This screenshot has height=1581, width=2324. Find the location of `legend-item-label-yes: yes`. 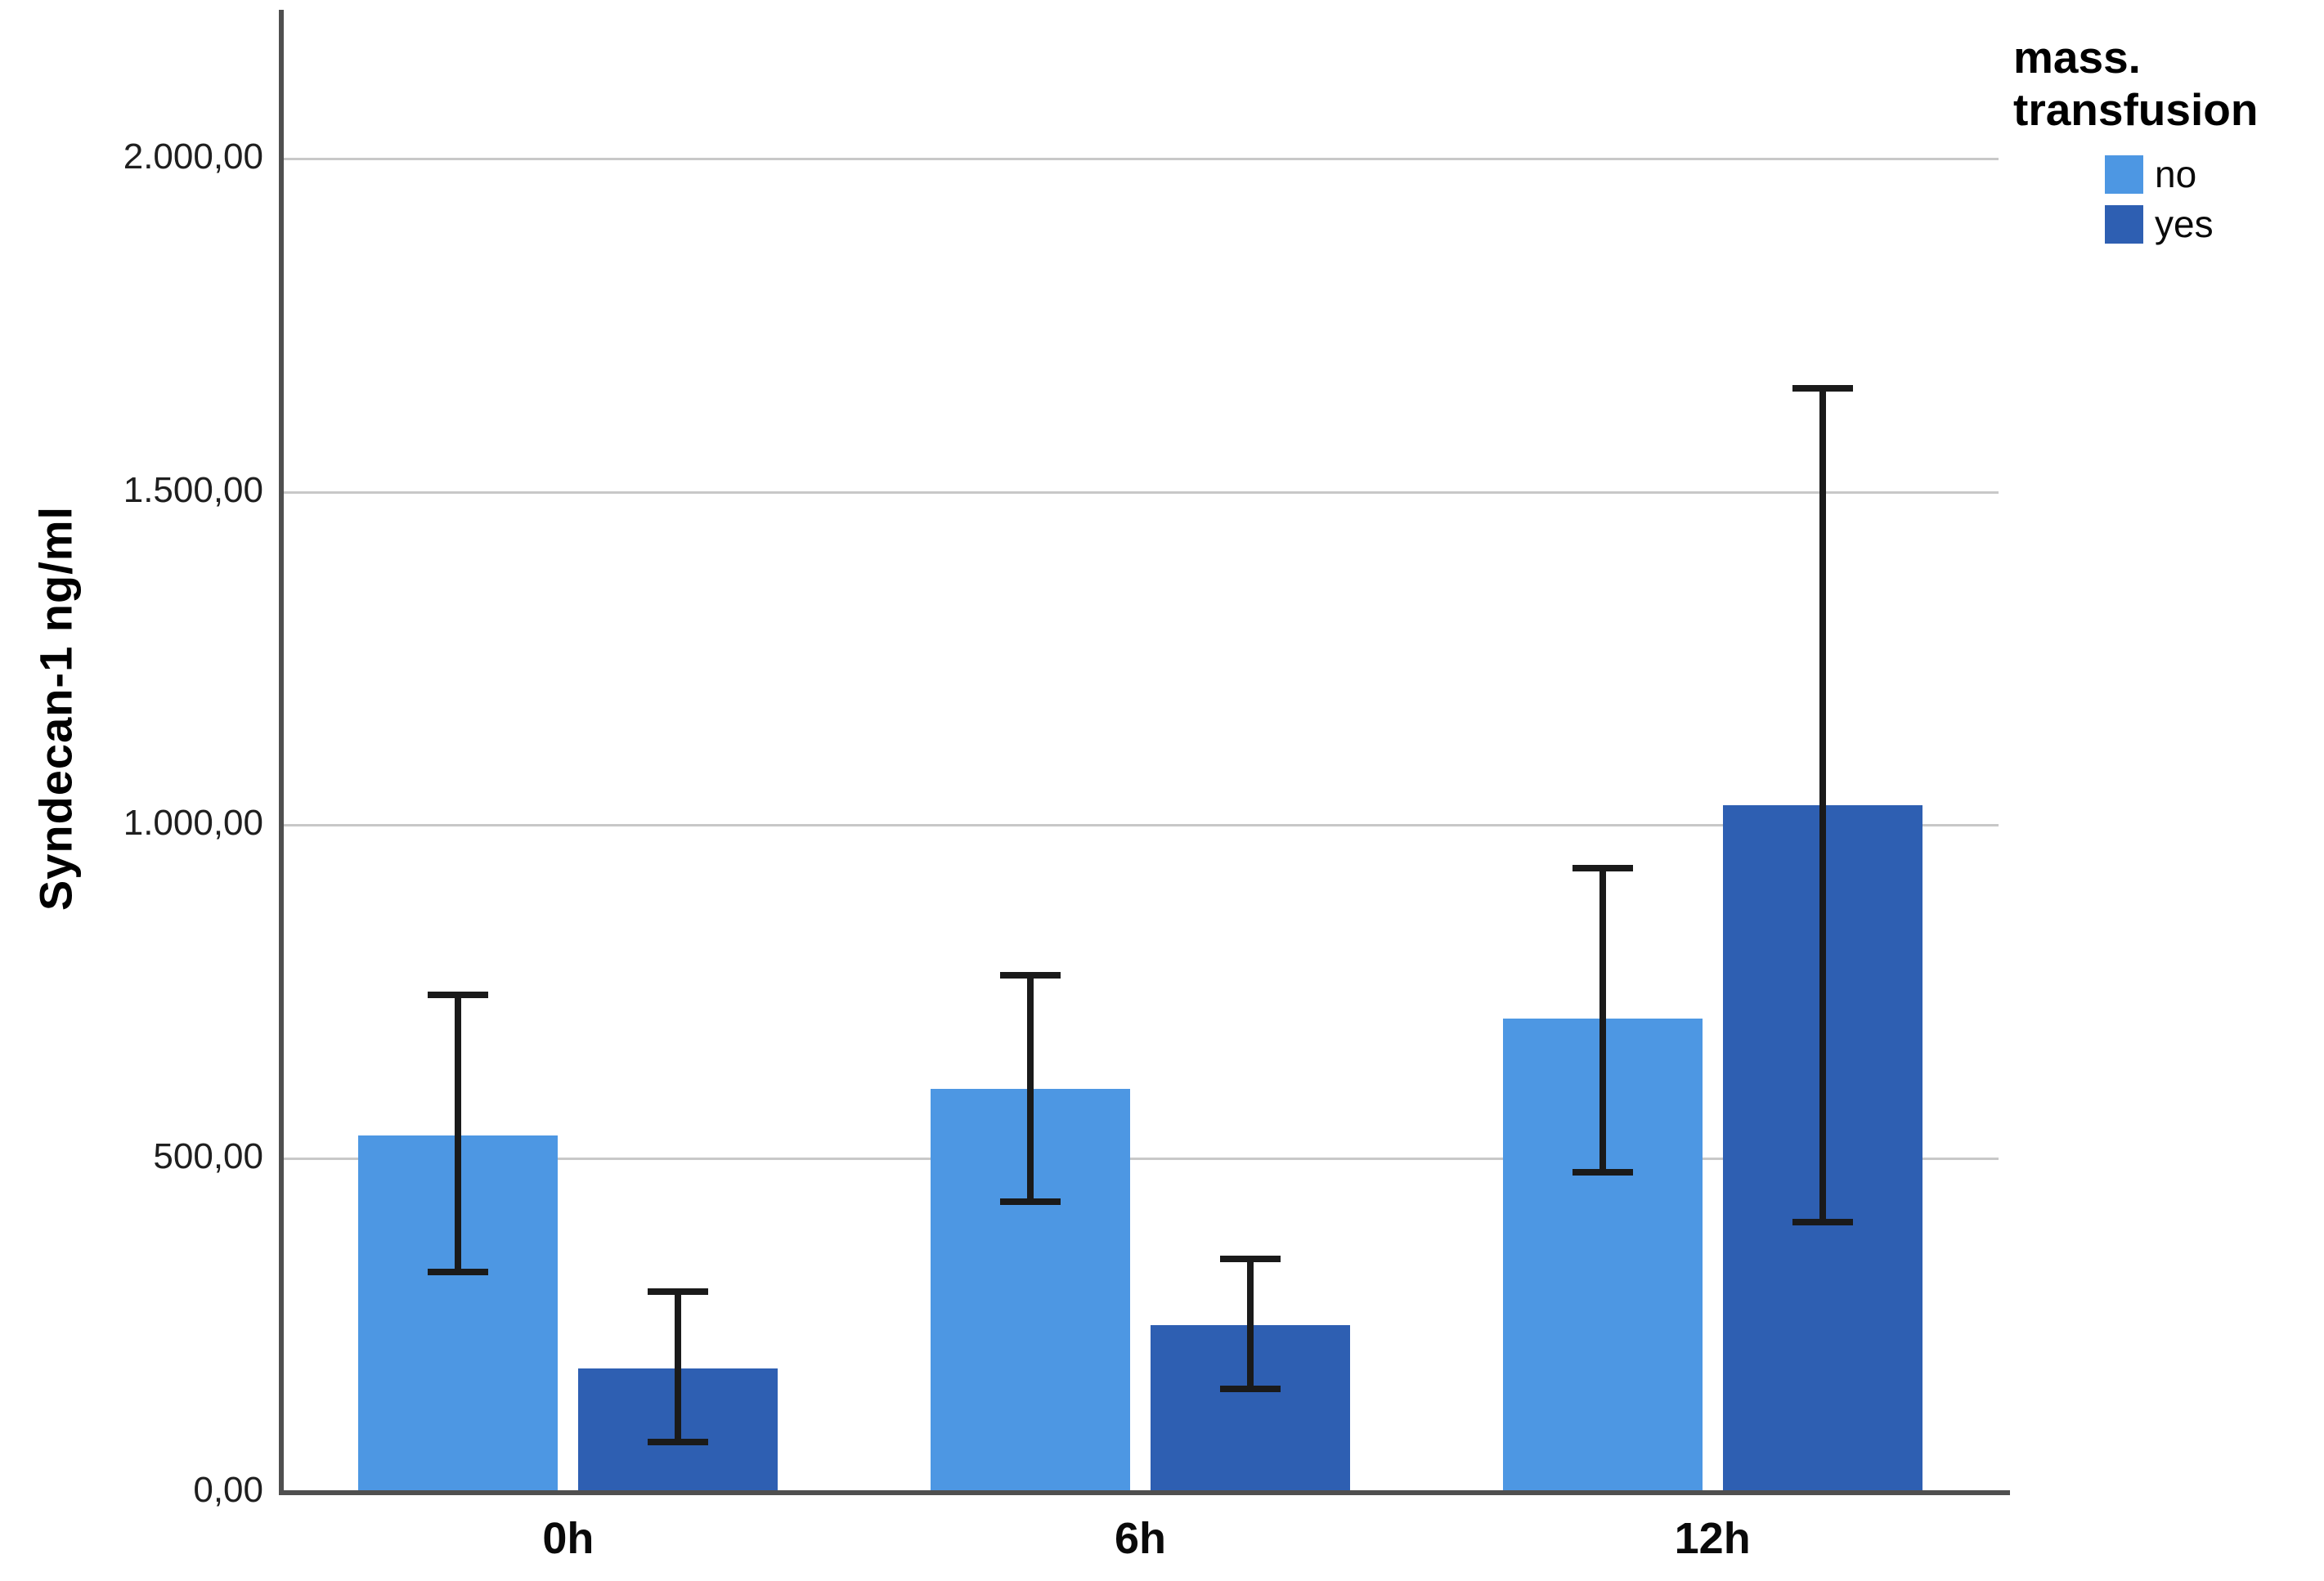

legend-item-label-yes: yes is located at coordinates (2184, 224).